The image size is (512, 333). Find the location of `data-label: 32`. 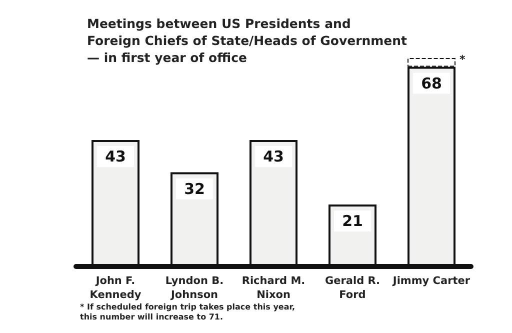

data-label: 32 is located at coordinates (194, 189).